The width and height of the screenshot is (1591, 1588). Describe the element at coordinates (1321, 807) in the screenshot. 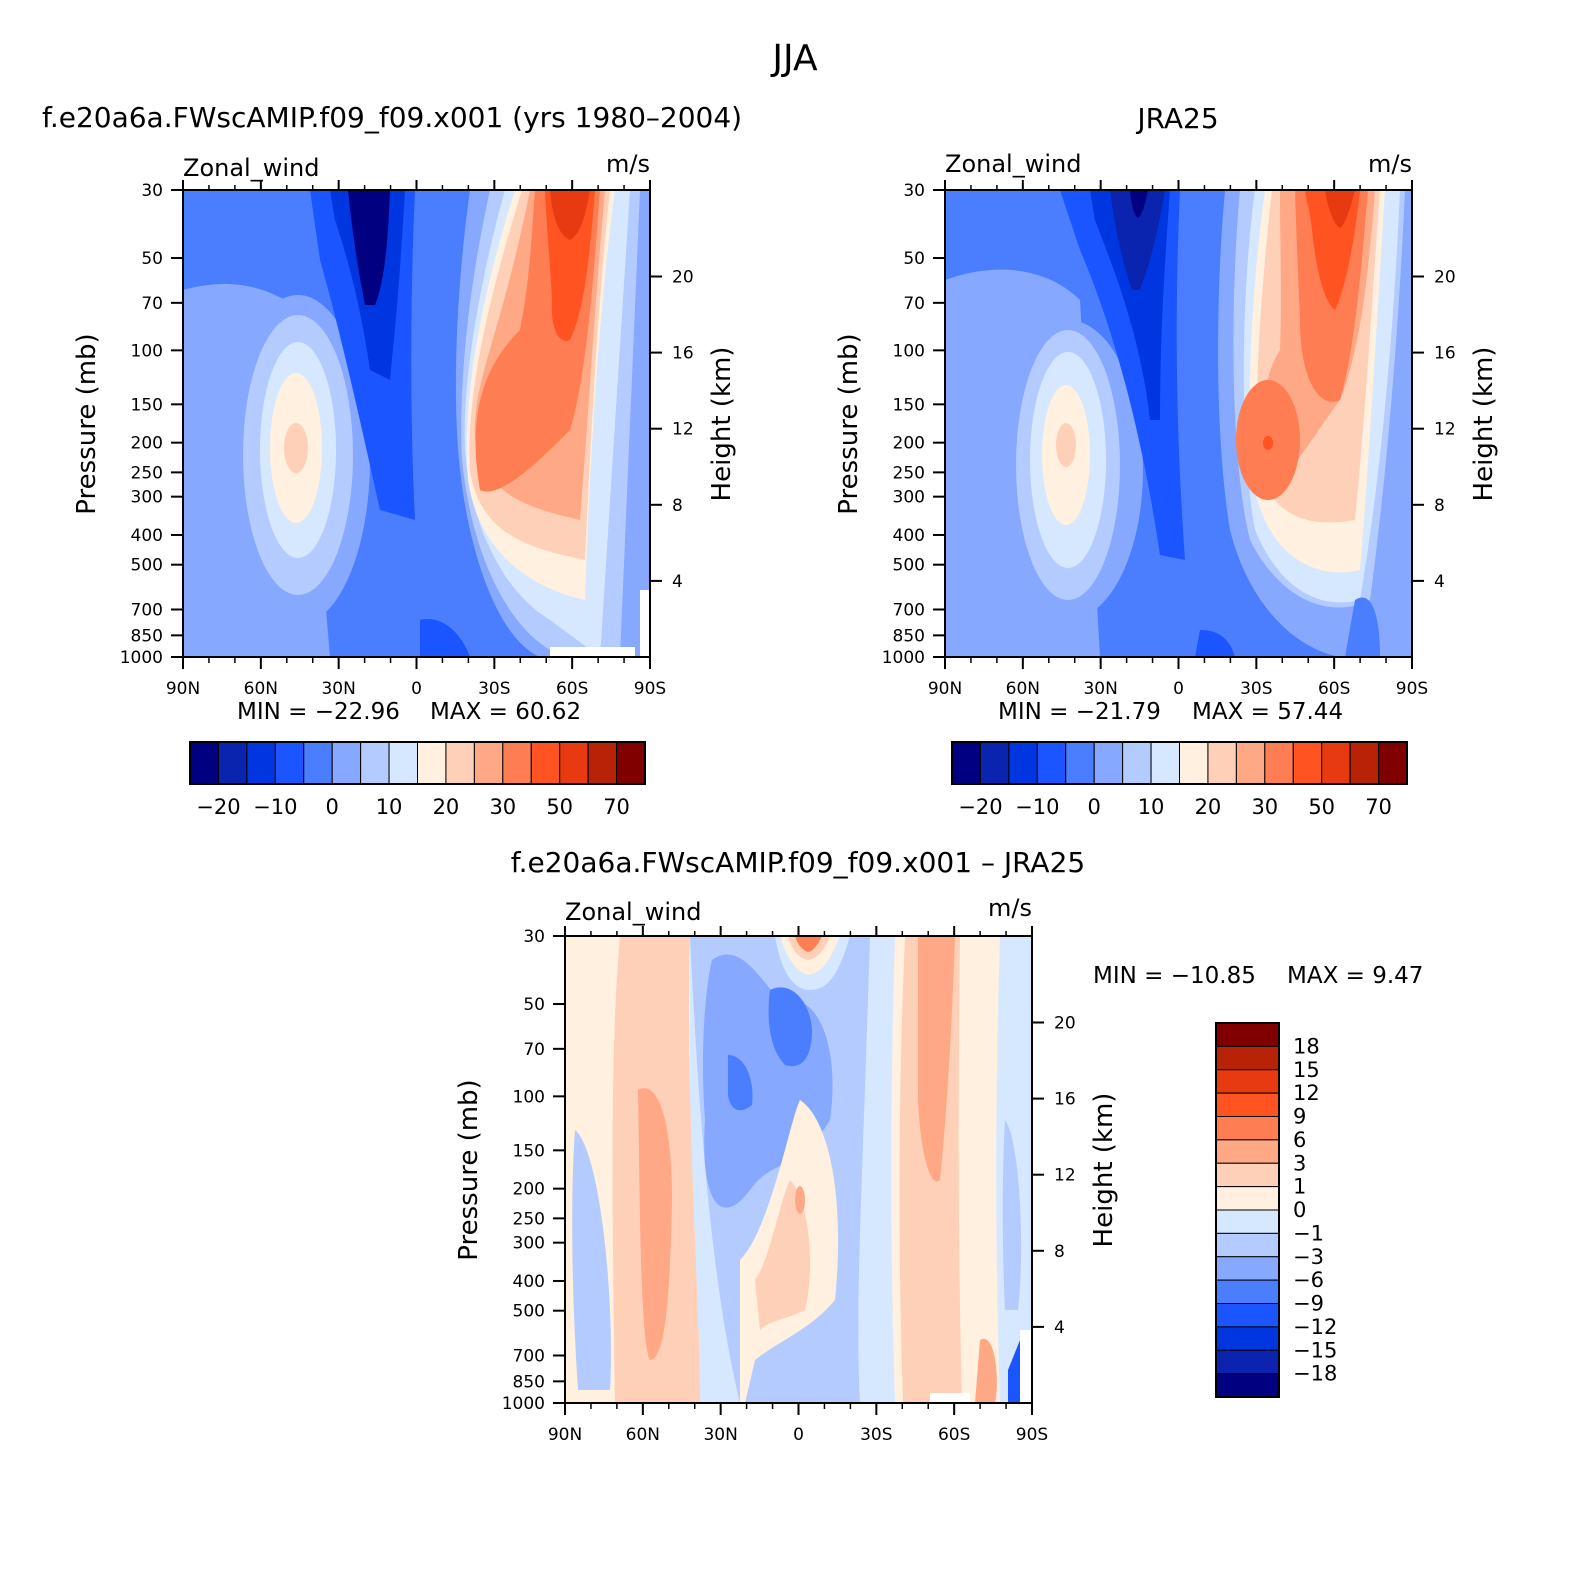

I see `colorbar-label: 50` at that location.